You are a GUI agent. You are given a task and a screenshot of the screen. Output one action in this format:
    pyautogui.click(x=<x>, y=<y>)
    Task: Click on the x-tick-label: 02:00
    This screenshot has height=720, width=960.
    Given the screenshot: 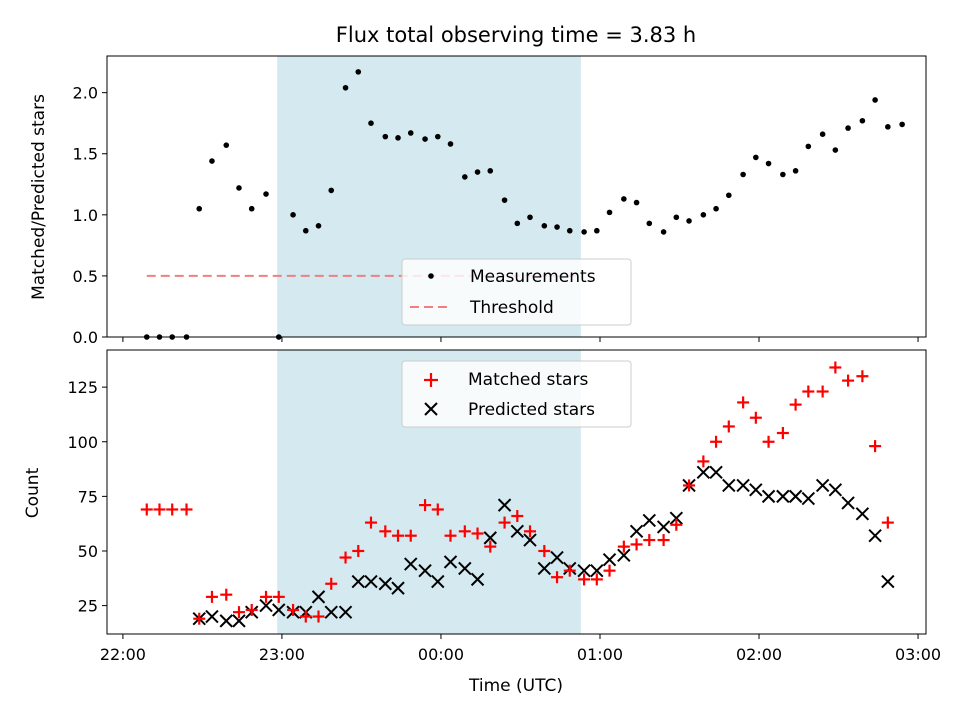 What is the action you would take?
    pyautogui.click(x=759, y=654)
    